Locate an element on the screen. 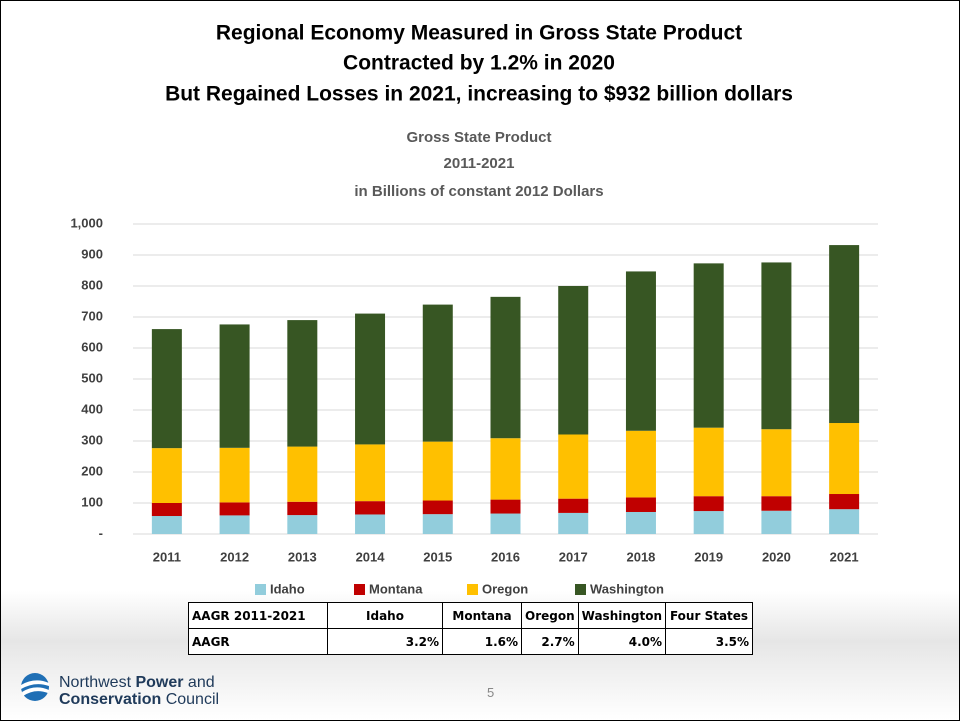 The height and width of the screenshot is (721, 960). table-cell: AAGR is located at coordinates (258, 641).